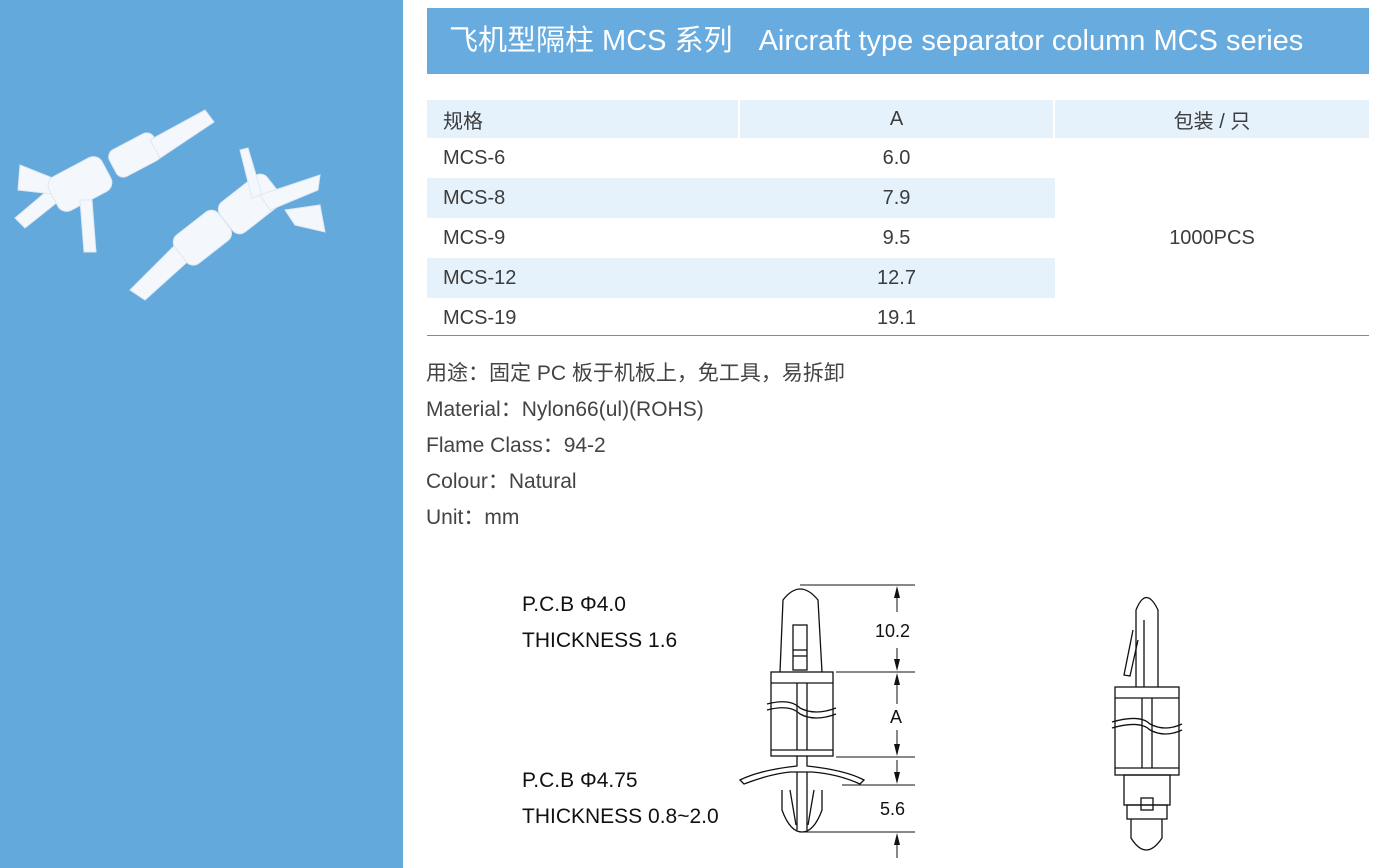  What do you see at coordinates (893, 631) in the screenshot?
I see `dim-top-label: 10.2` at bounding box center [893, 631].